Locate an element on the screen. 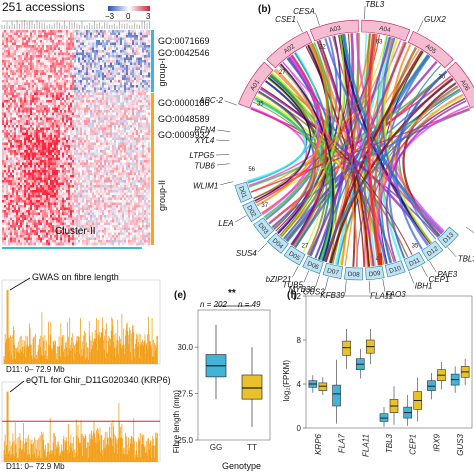 Image resolution: width=474 pixels, height=474 pixels. chromosome-d07 is located at coordinates (332, 270).